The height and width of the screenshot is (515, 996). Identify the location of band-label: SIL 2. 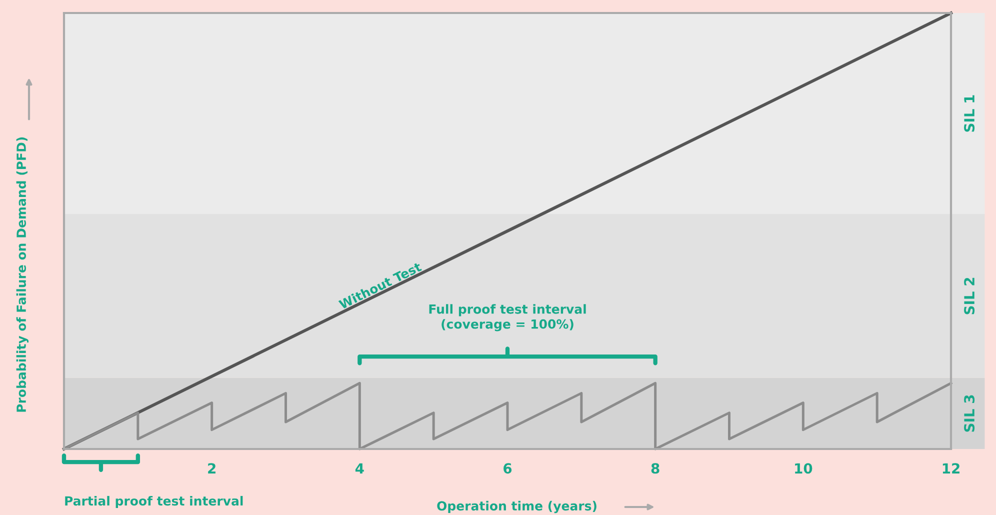
(969, 296).